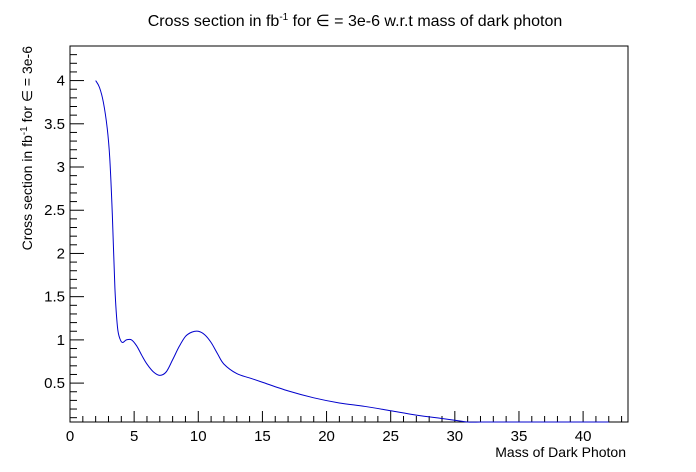  What do you see at coordinates (61, 253) in the screenshot?
I see `y-tick-label: 2` at bounding box center [61, 253].